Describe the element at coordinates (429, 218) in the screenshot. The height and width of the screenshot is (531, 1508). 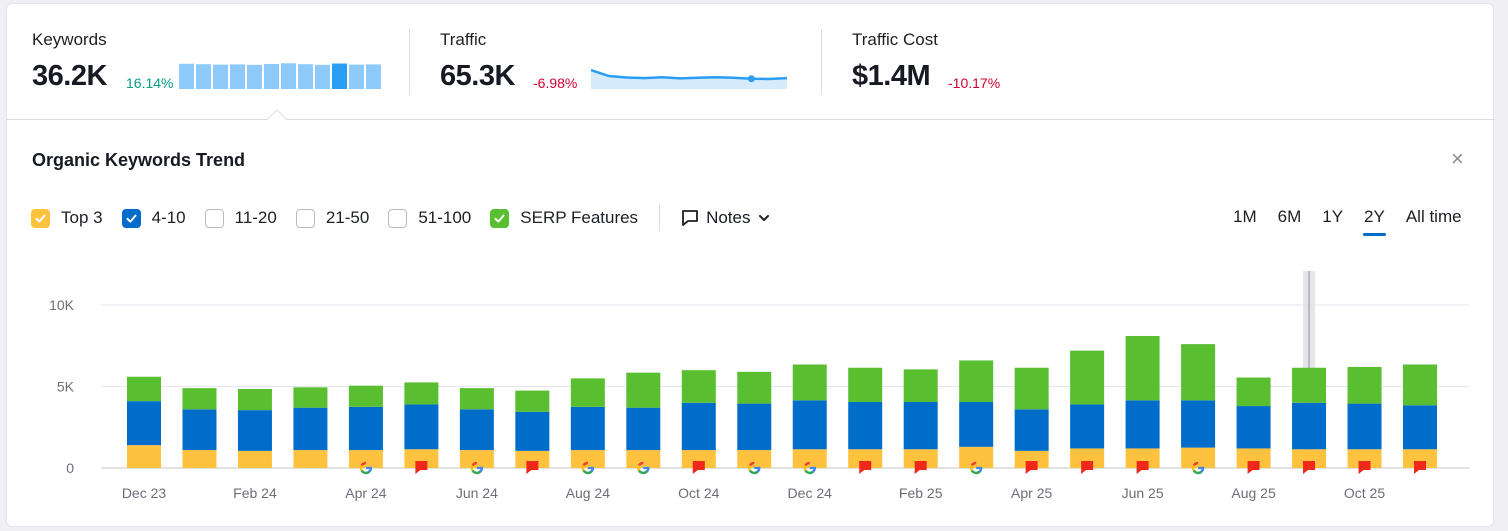
I see `legend-item-51-100: 51-100` at that location.